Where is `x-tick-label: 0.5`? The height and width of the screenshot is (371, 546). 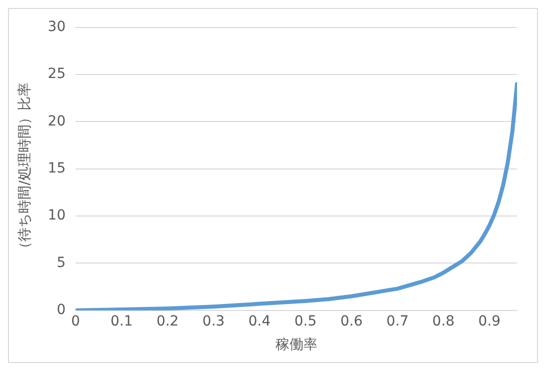 x-tick-label: 0.5 is located at coordinates (305, 321).